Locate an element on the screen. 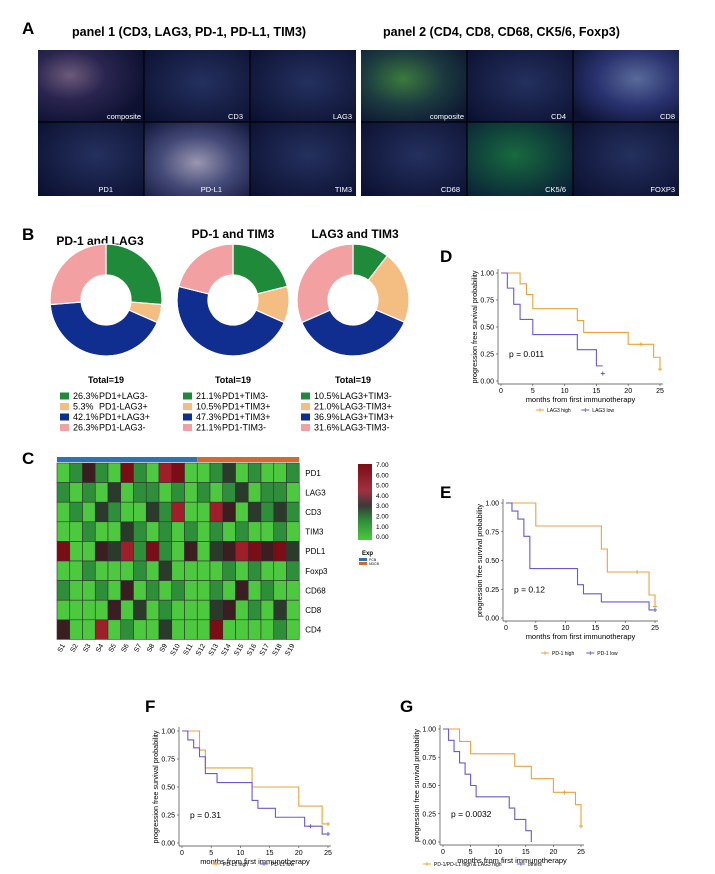 The width and height of the screenshot is (715, 874). image-tile-pdl1 is located at coordinates (197, 159).